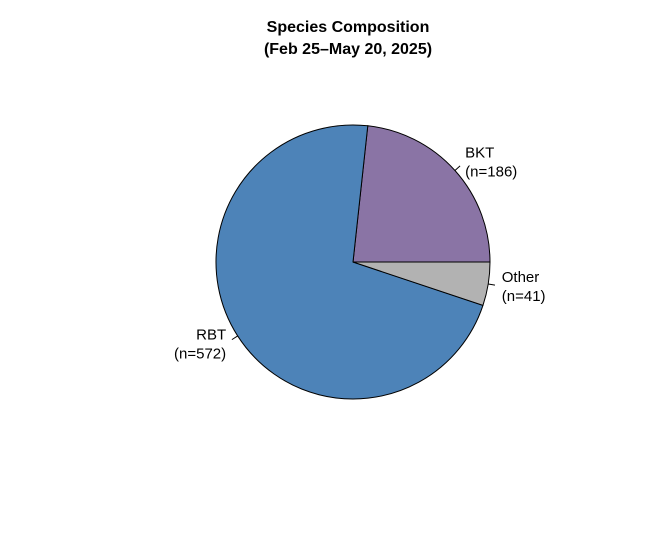 This screenshot has width=666, height=547. I want to click on chart-title: Species Composition, so click(348, 27).